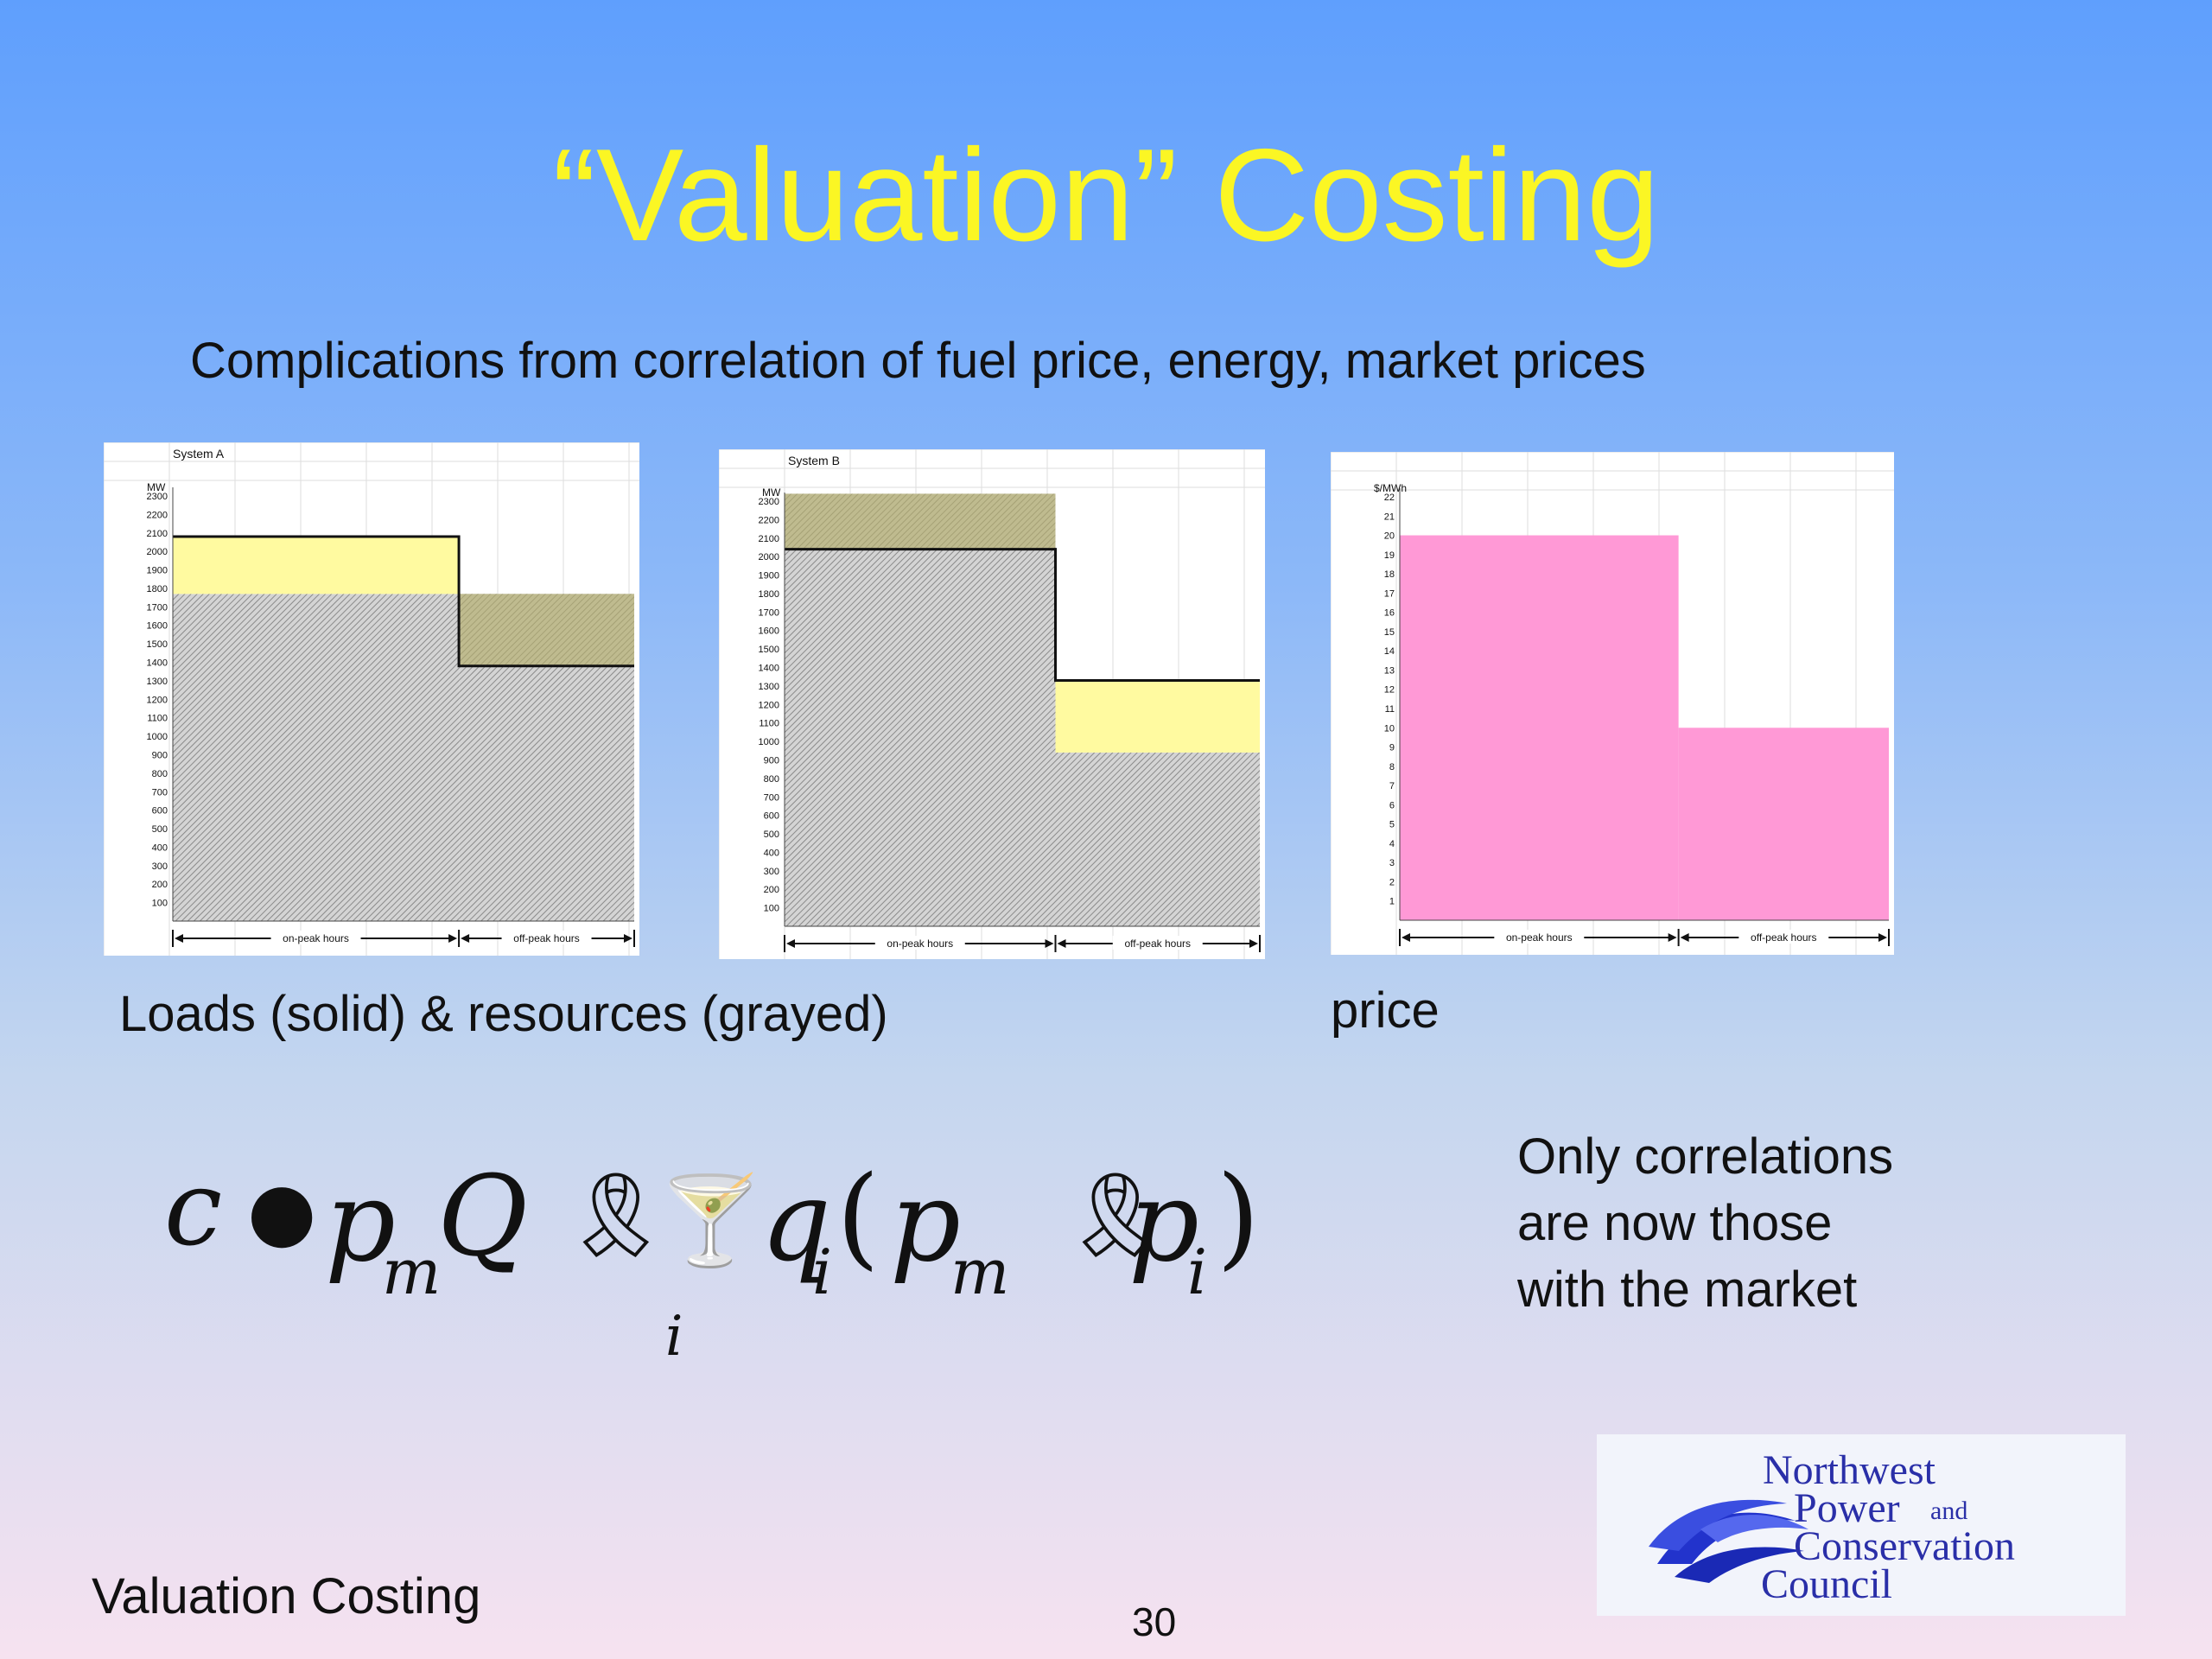 The width and height of the screenshot is (2212, 1659). What do you see at coordinates (157, 607) in the screenshot?
I see `y-tick-label: 1700` at bounding box center [157, 607].